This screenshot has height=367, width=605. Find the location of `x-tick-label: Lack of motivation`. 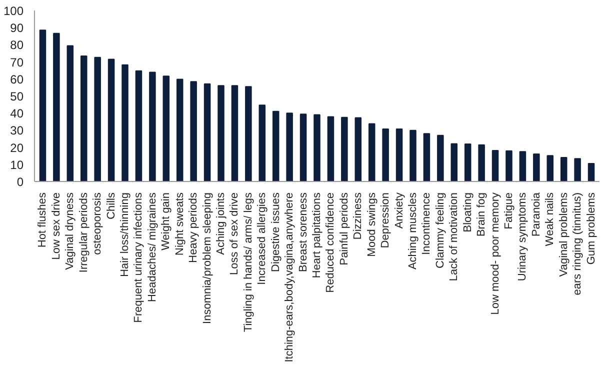

x-tick-label: Lack of motivation is located at coordinates (454, 237).